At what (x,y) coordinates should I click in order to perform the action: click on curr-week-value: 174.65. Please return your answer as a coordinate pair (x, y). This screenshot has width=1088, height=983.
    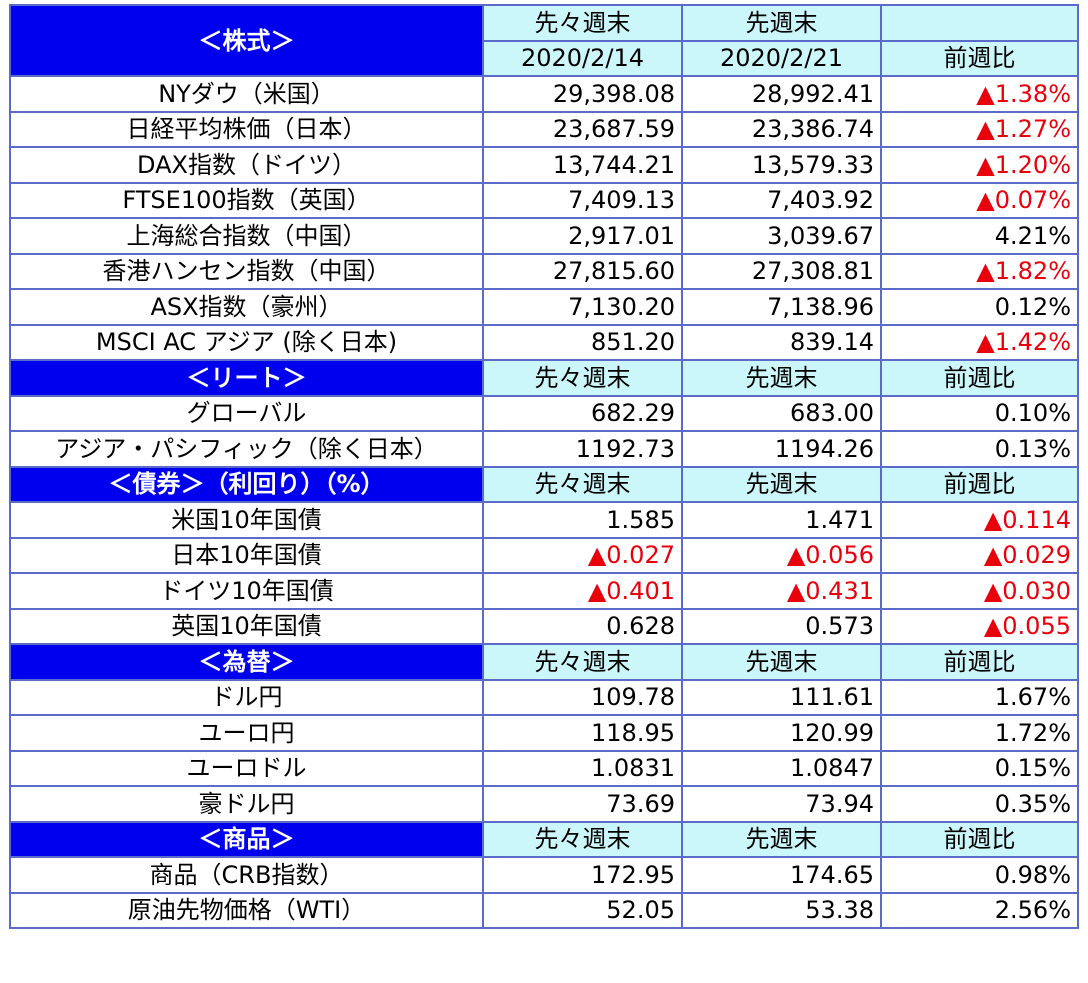
    Looking at the image, I should click on (781, 875).